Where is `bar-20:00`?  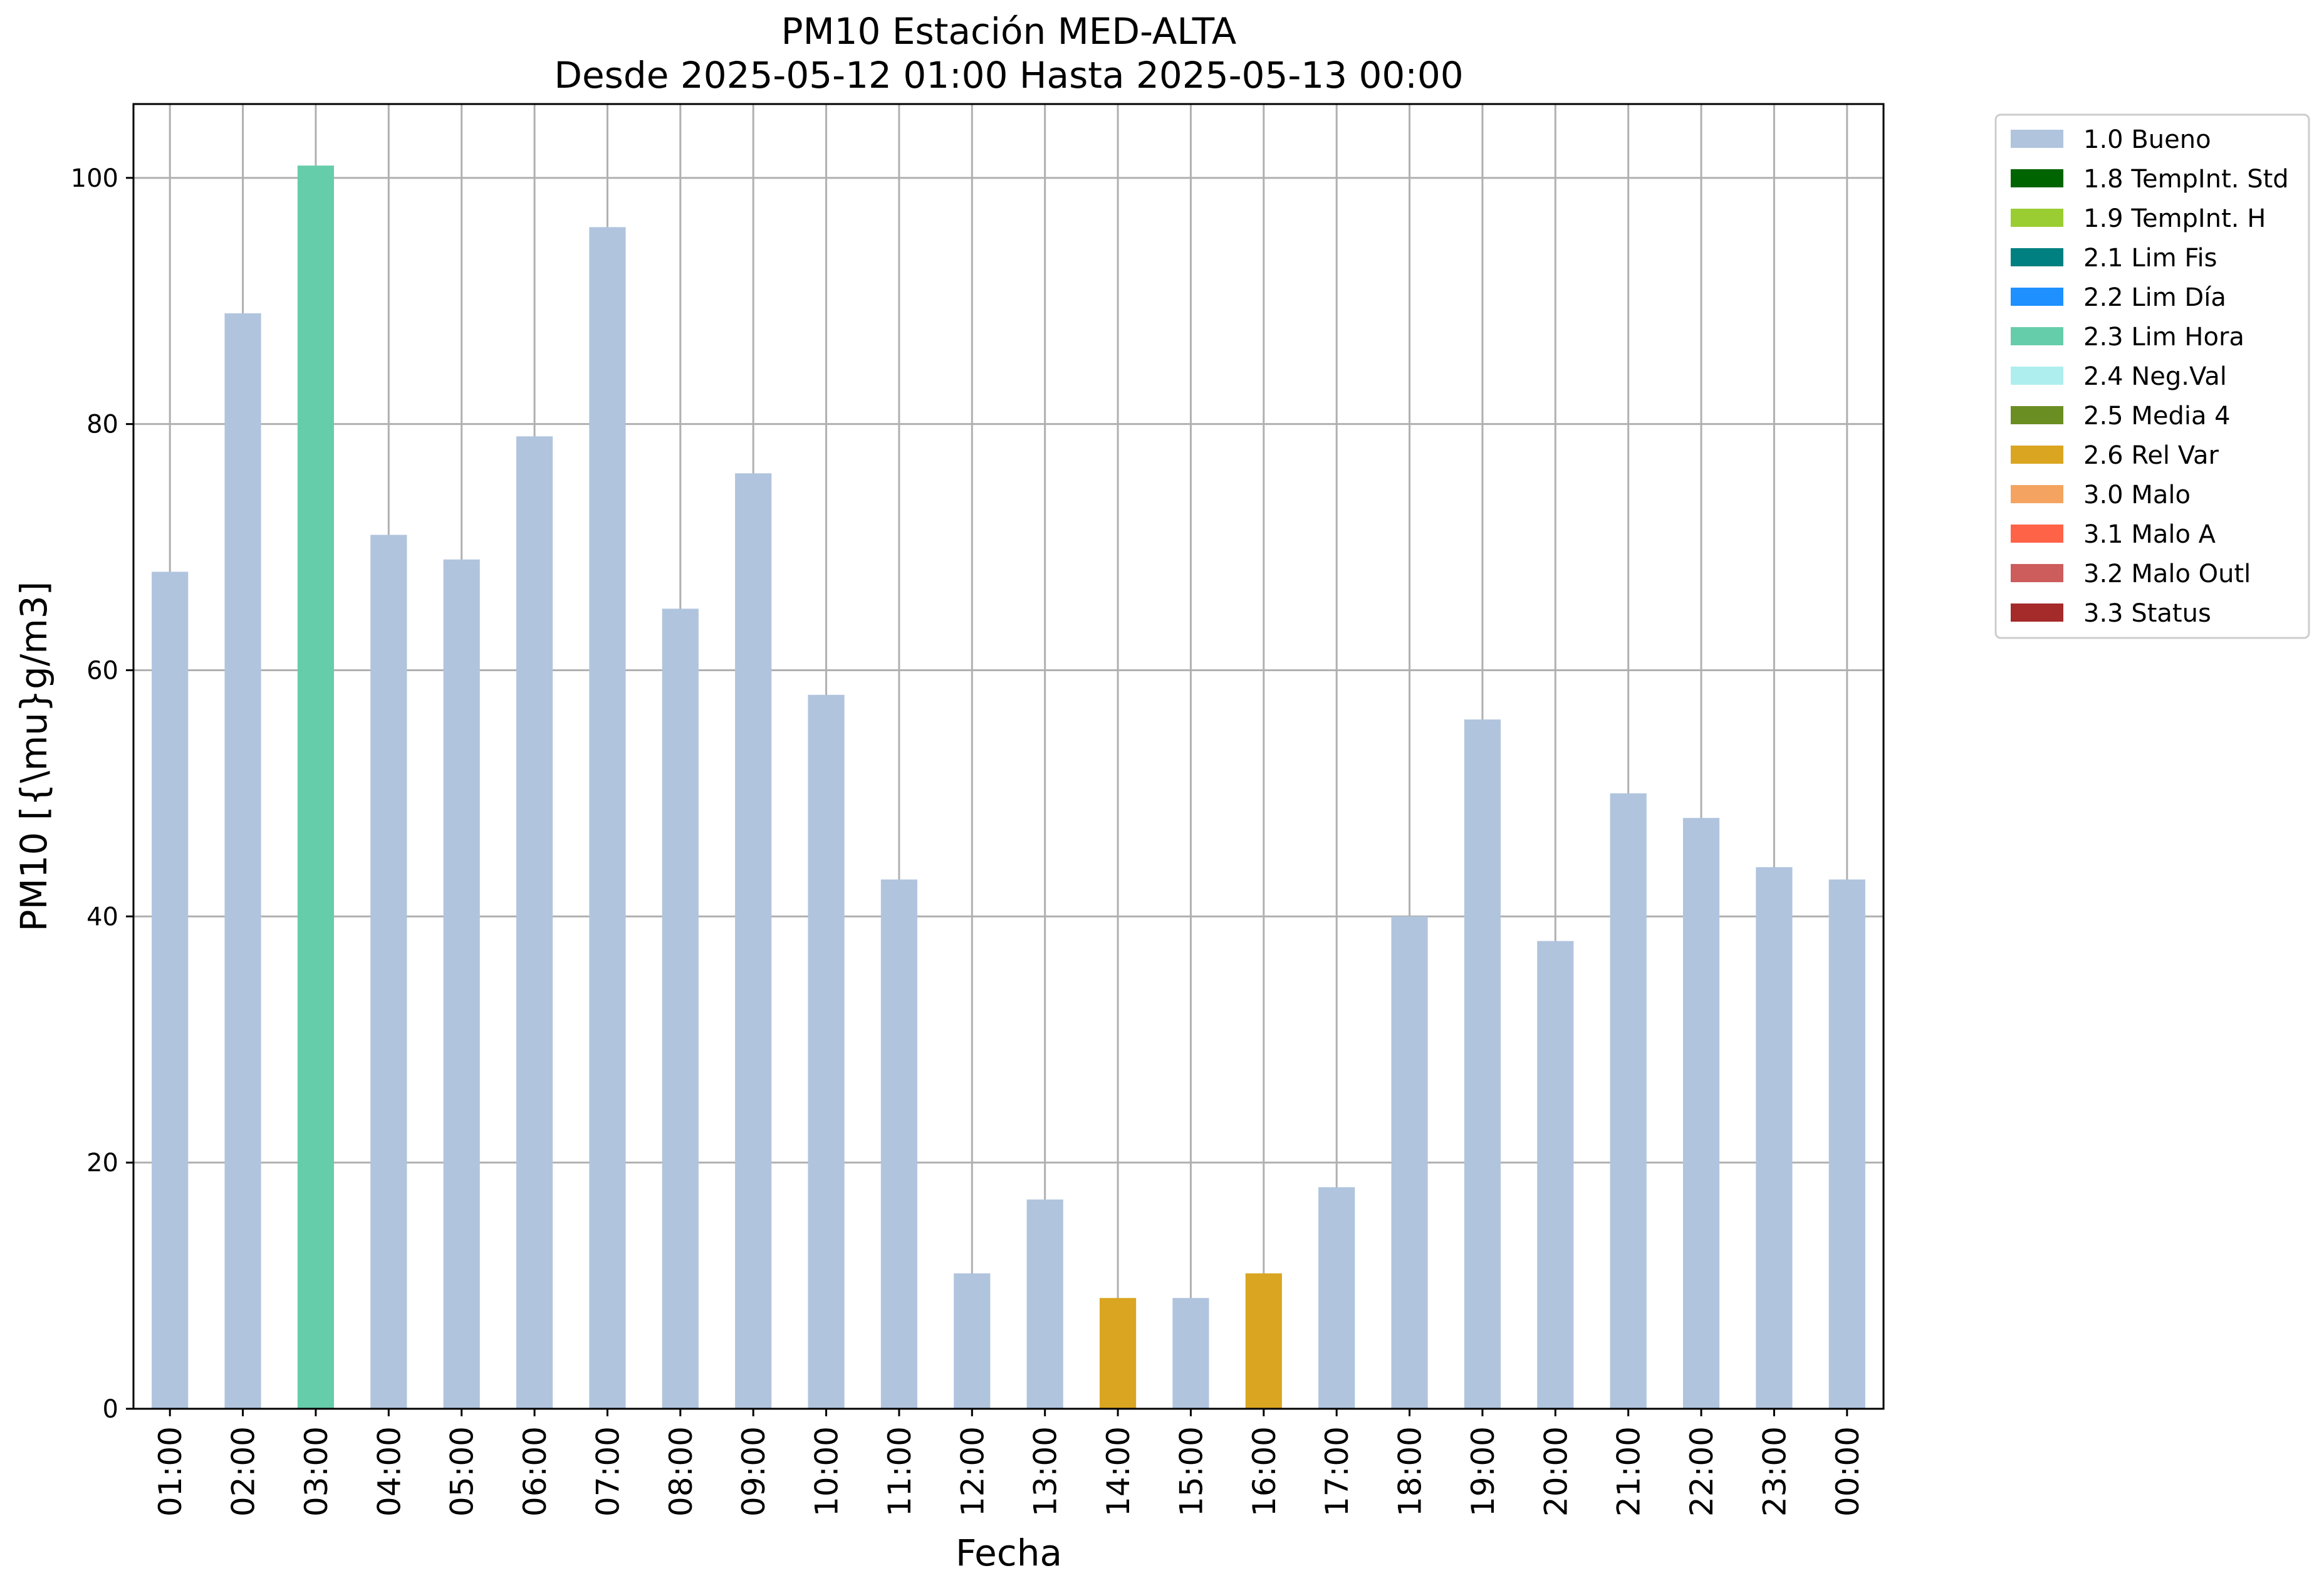
bar-20:00 is located at coordinates (1555, 1175).